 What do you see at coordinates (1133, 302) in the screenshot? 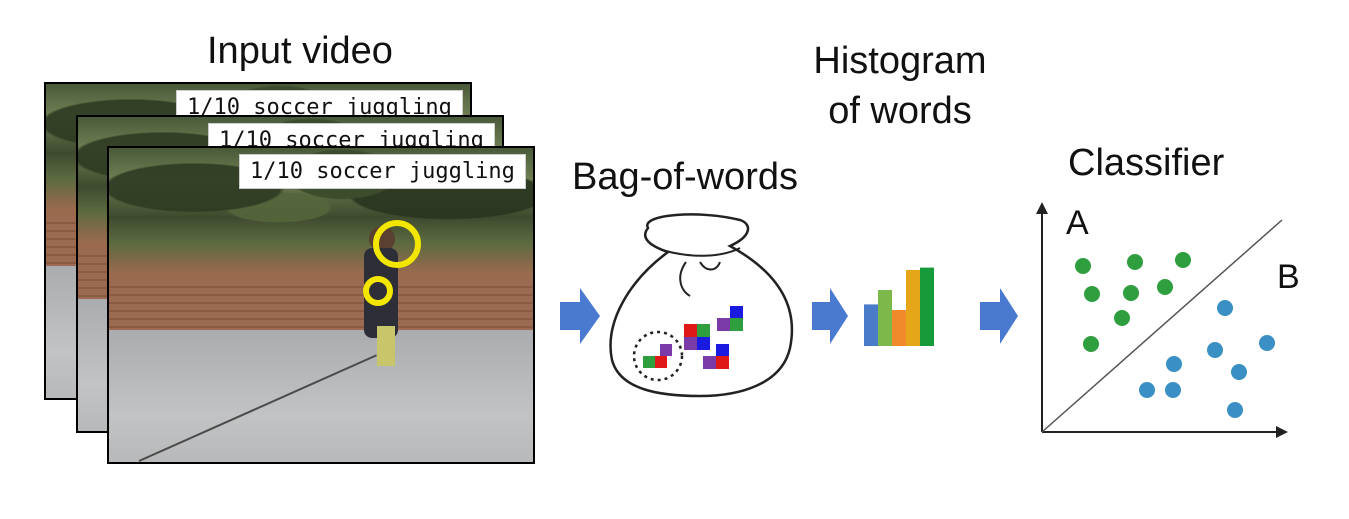
I see `class-a-points` at bounding box center [1133, 302].